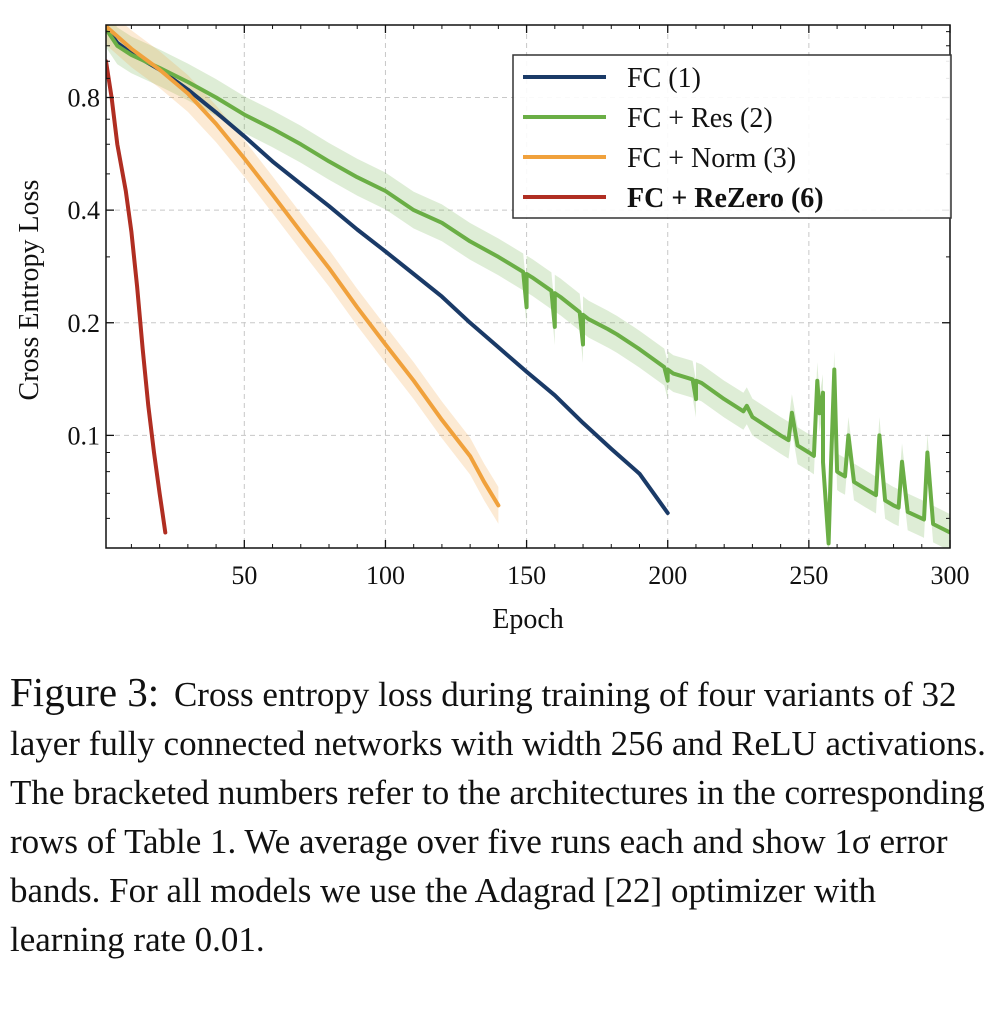 The width and height of the screenshot is (1000, 1024). I want to click on x-tick-label: 50, so click(244, 575).